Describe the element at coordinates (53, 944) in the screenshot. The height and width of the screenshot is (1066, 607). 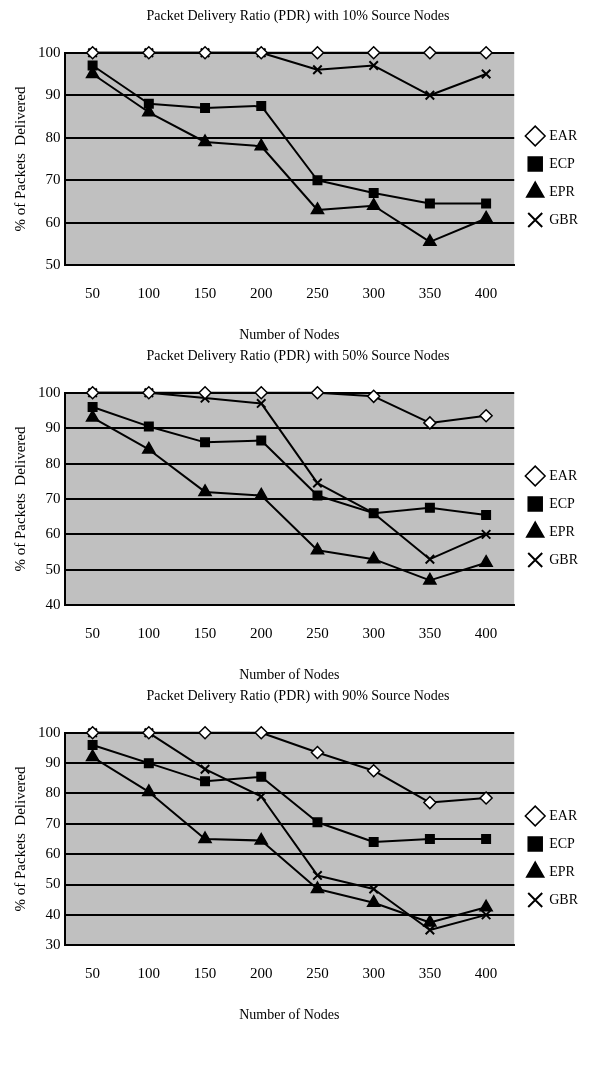
I see `y-tick-label: 30` at that location.